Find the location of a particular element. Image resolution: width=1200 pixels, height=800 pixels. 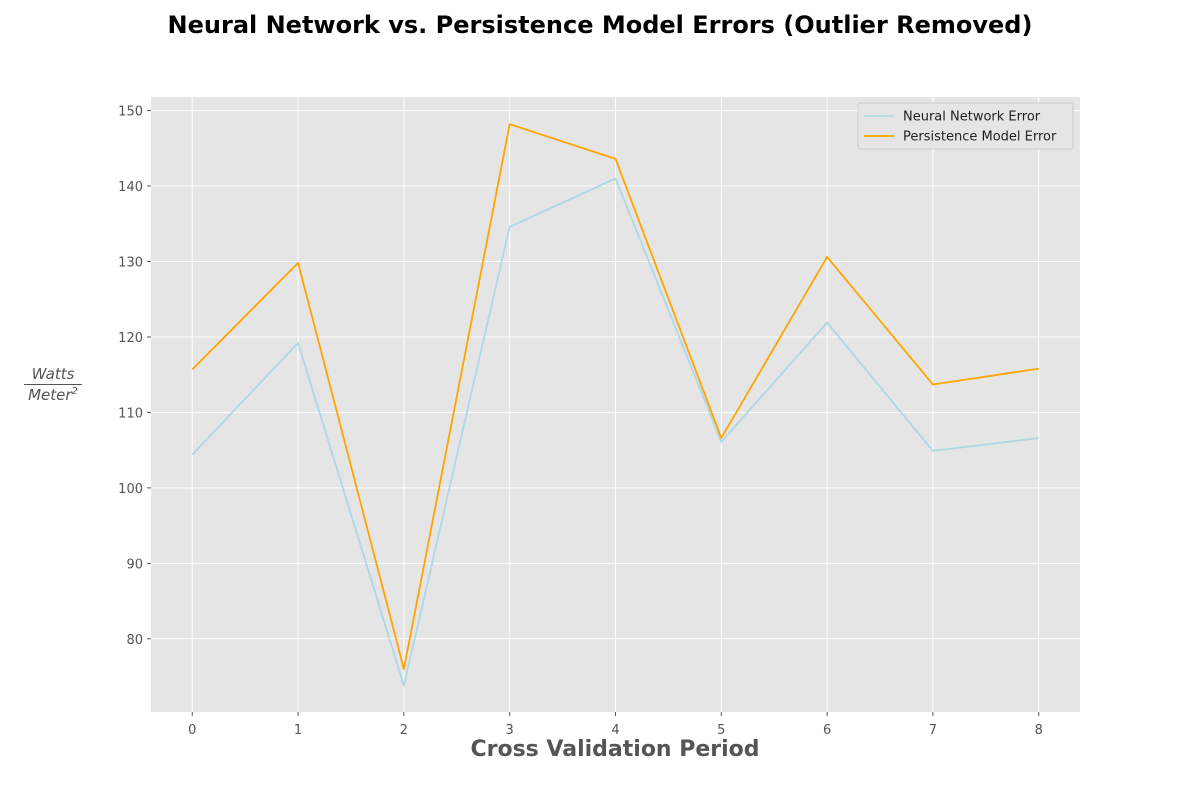

y-axis-label: Watts Meter2 is located at coordinates (53, 384).